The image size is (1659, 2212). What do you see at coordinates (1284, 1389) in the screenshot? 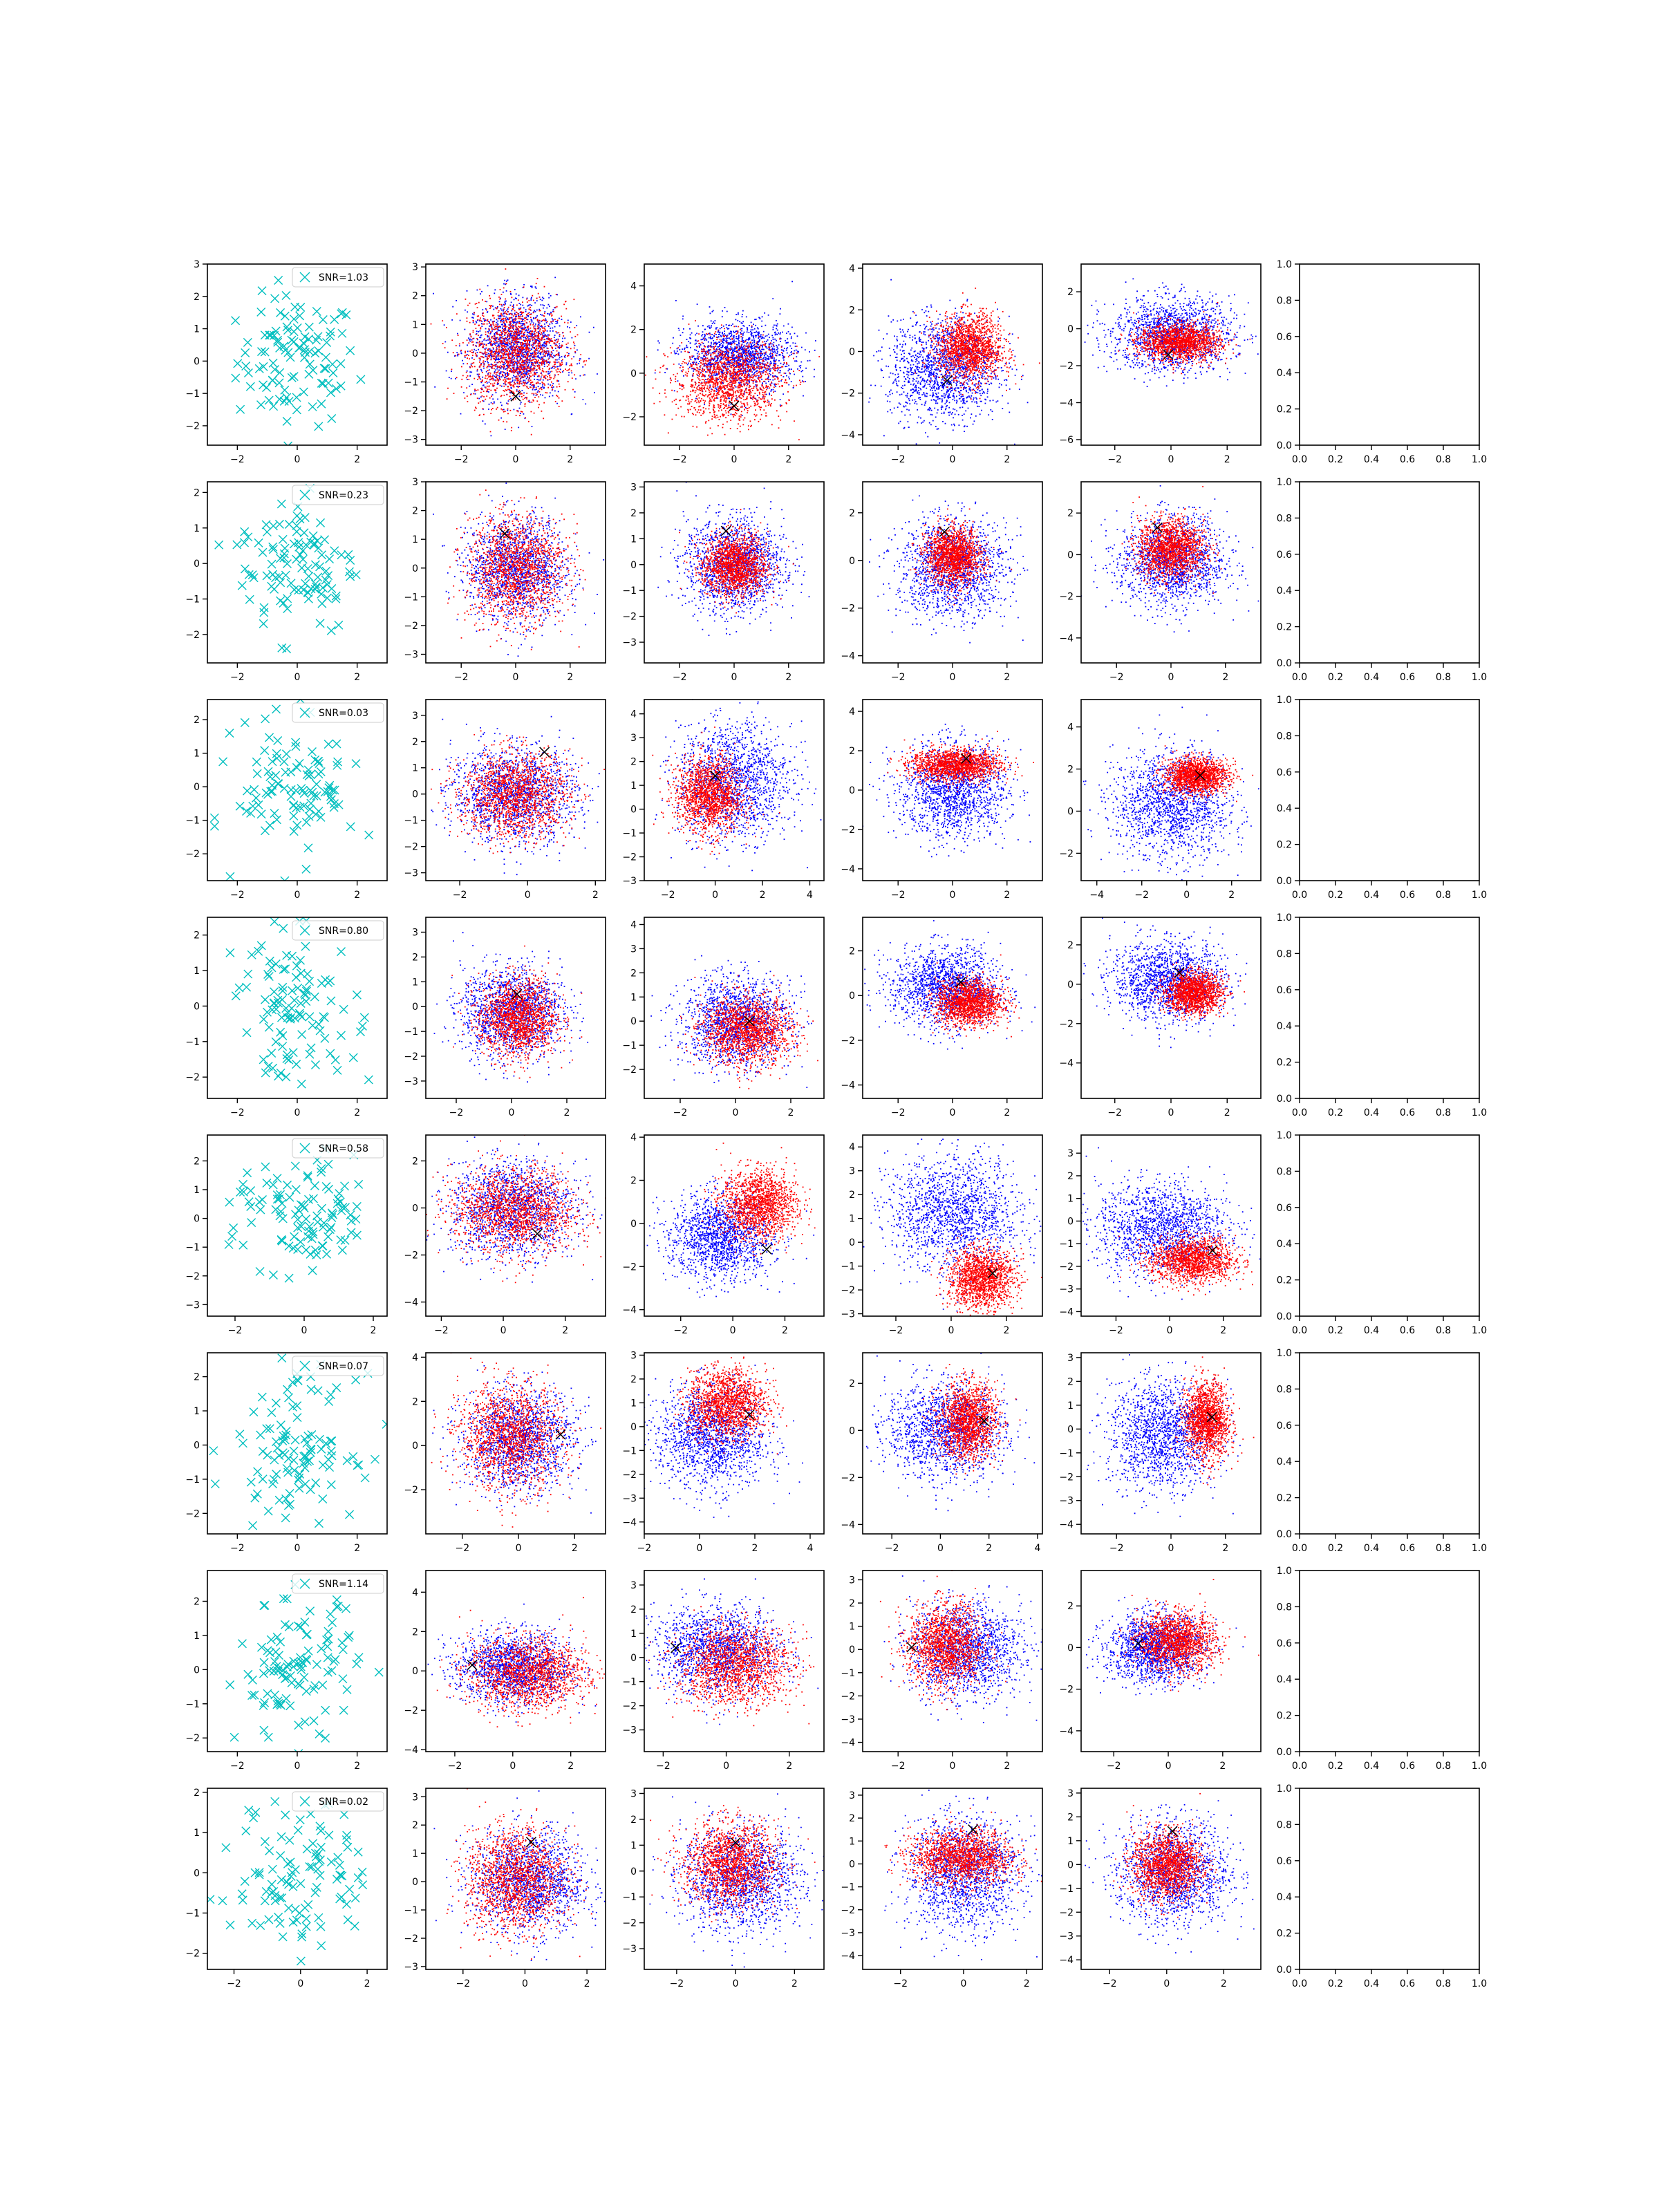
I see `y-tick-label: 0.8` at bounding box center [1284, 1389].